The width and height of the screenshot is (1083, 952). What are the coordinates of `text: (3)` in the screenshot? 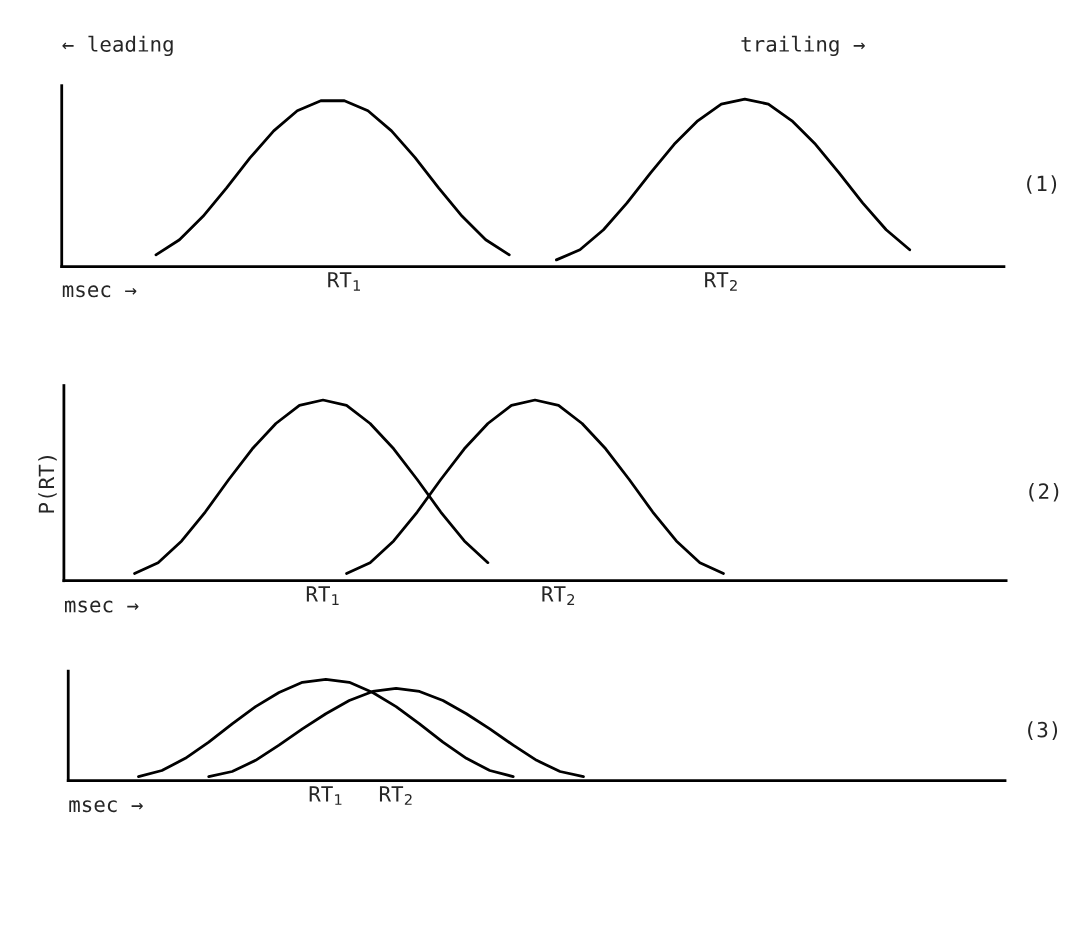 It's located at (1043, 730).